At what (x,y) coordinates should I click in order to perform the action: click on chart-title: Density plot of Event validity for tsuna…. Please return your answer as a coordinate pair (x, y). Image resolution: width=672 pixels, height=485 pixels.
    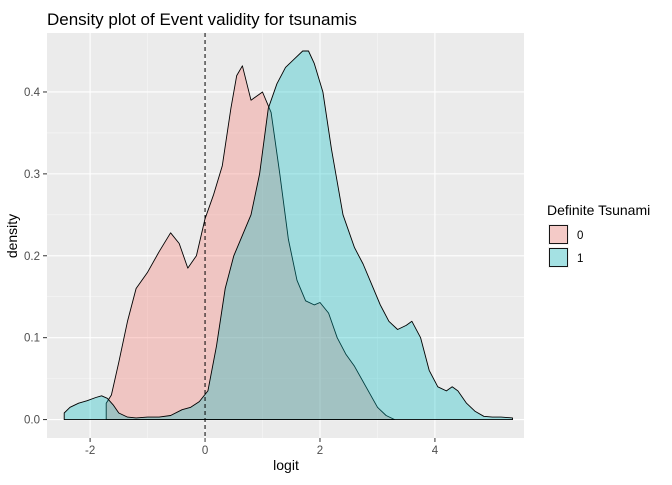
    Looking at the image, I should click on (202, 19).